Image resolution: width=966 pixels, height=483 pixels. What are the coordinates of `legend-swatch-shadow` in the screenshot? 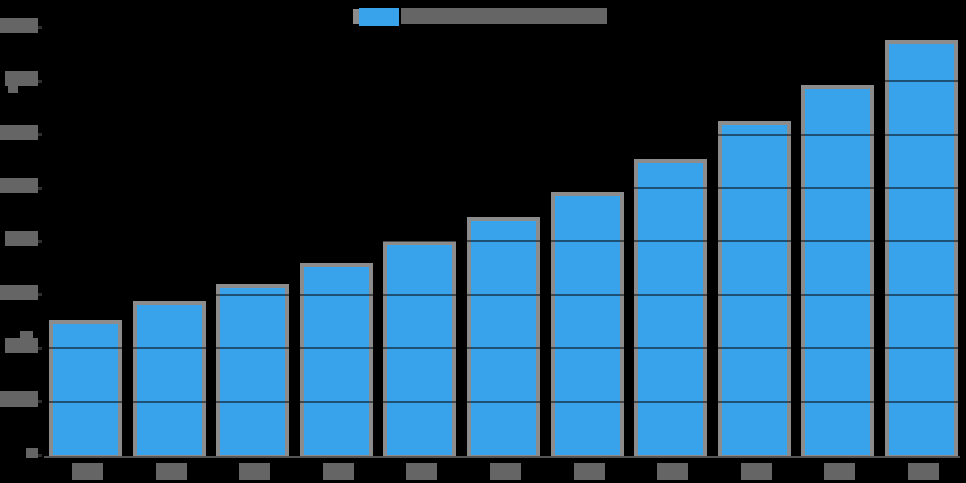 It's located at (356, 16).